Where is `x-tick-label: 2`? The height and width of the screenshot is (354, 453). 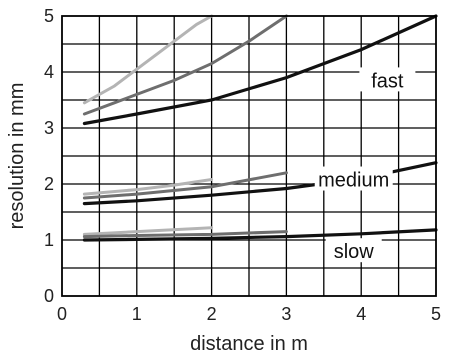 x-tick-label: 2 is located at coordinates (212, 314).